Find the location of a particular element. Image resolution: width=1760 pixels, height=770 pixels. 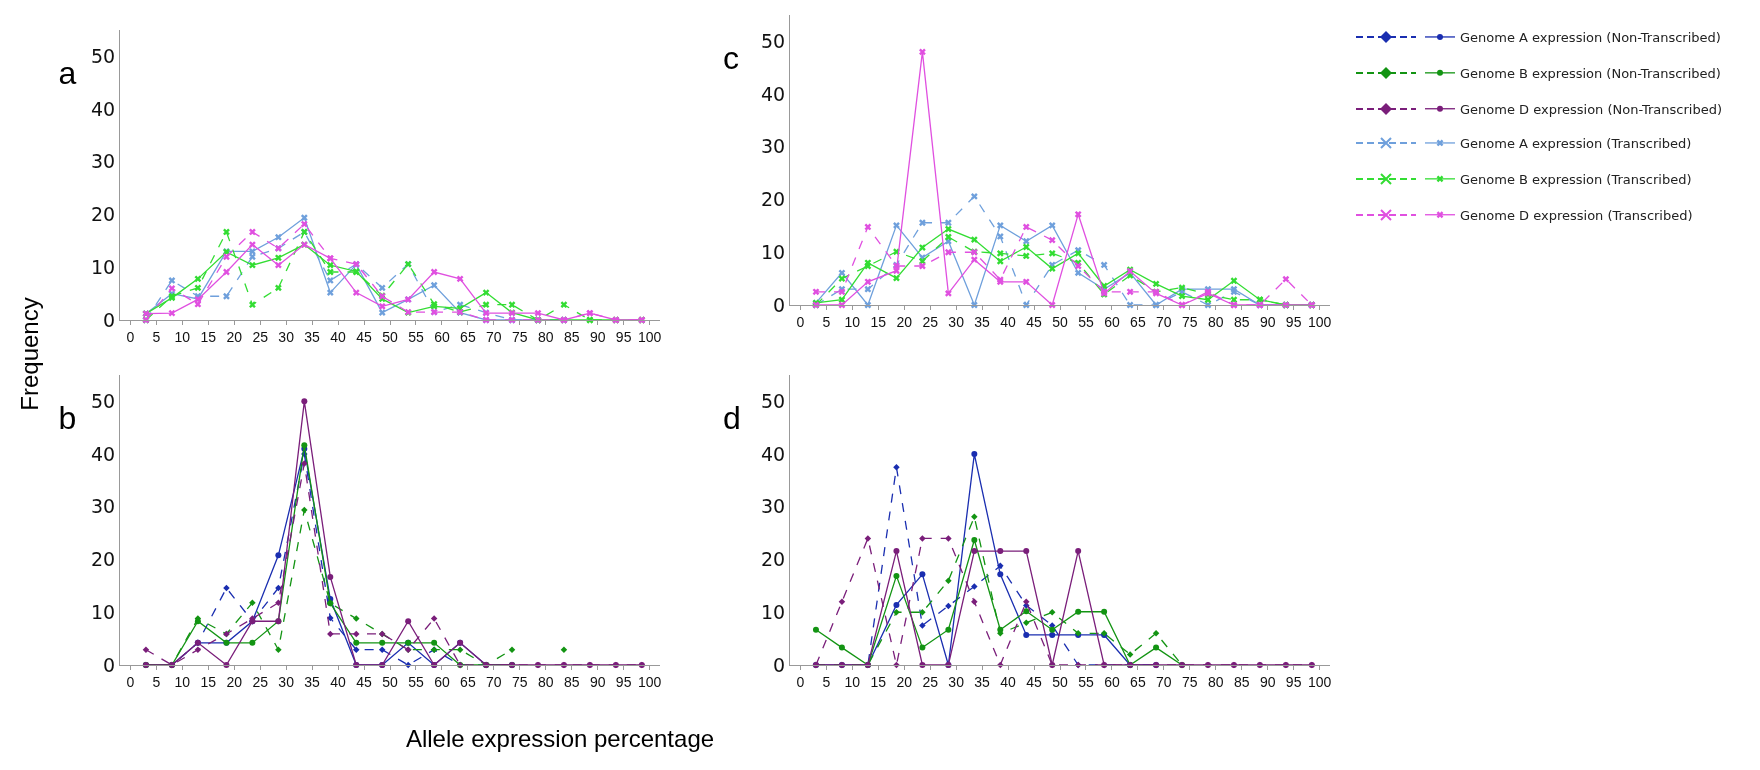

text: d is located at coordinates (732, 418).